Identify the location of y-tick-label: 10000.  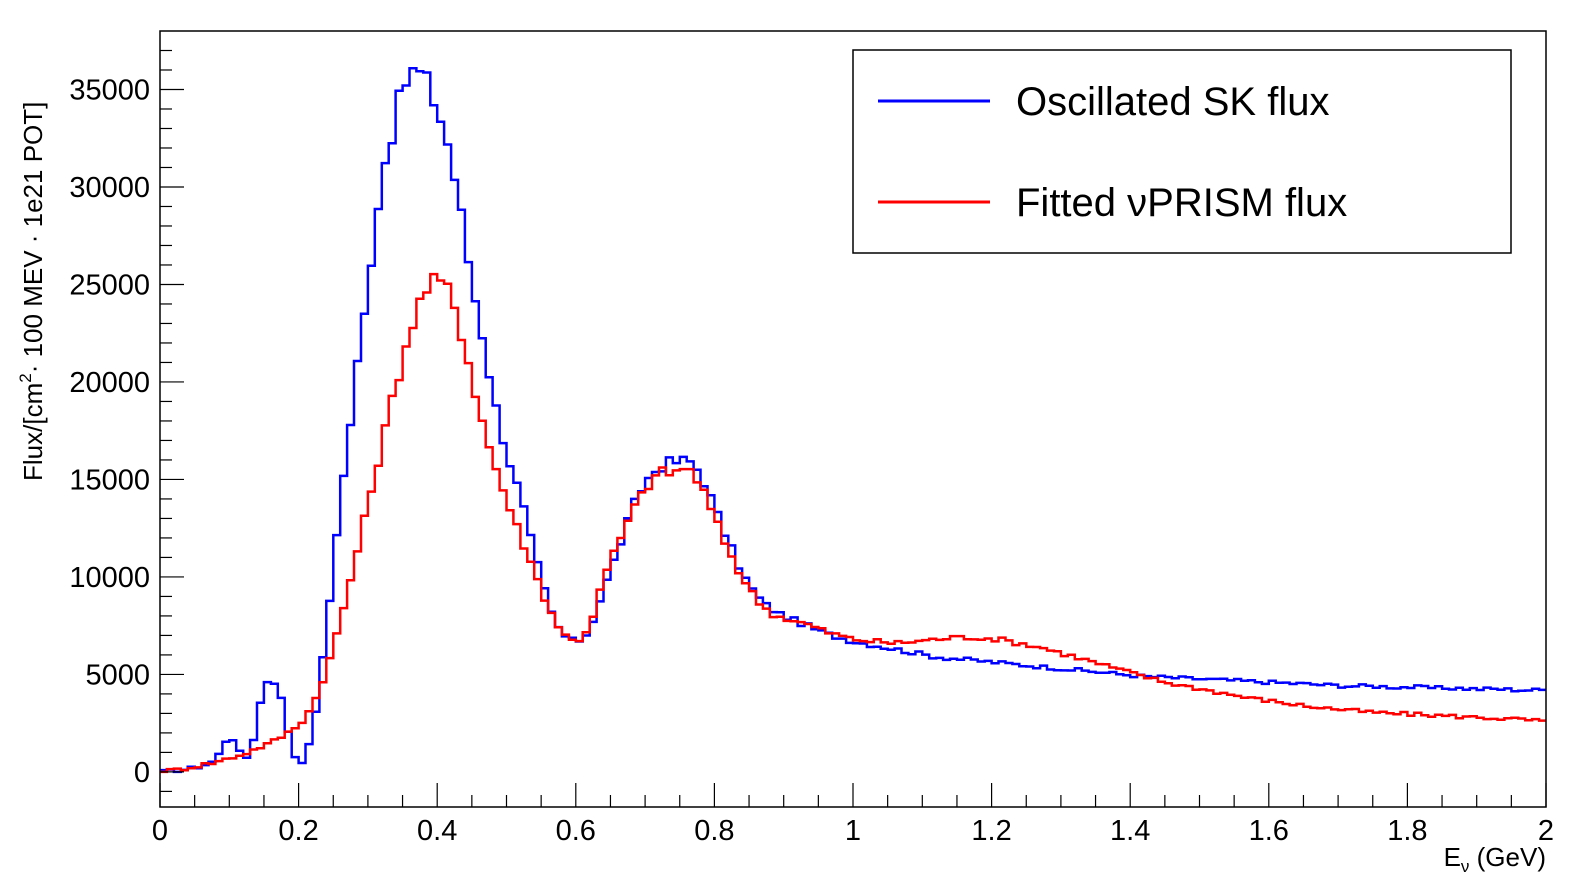
(109, 578).